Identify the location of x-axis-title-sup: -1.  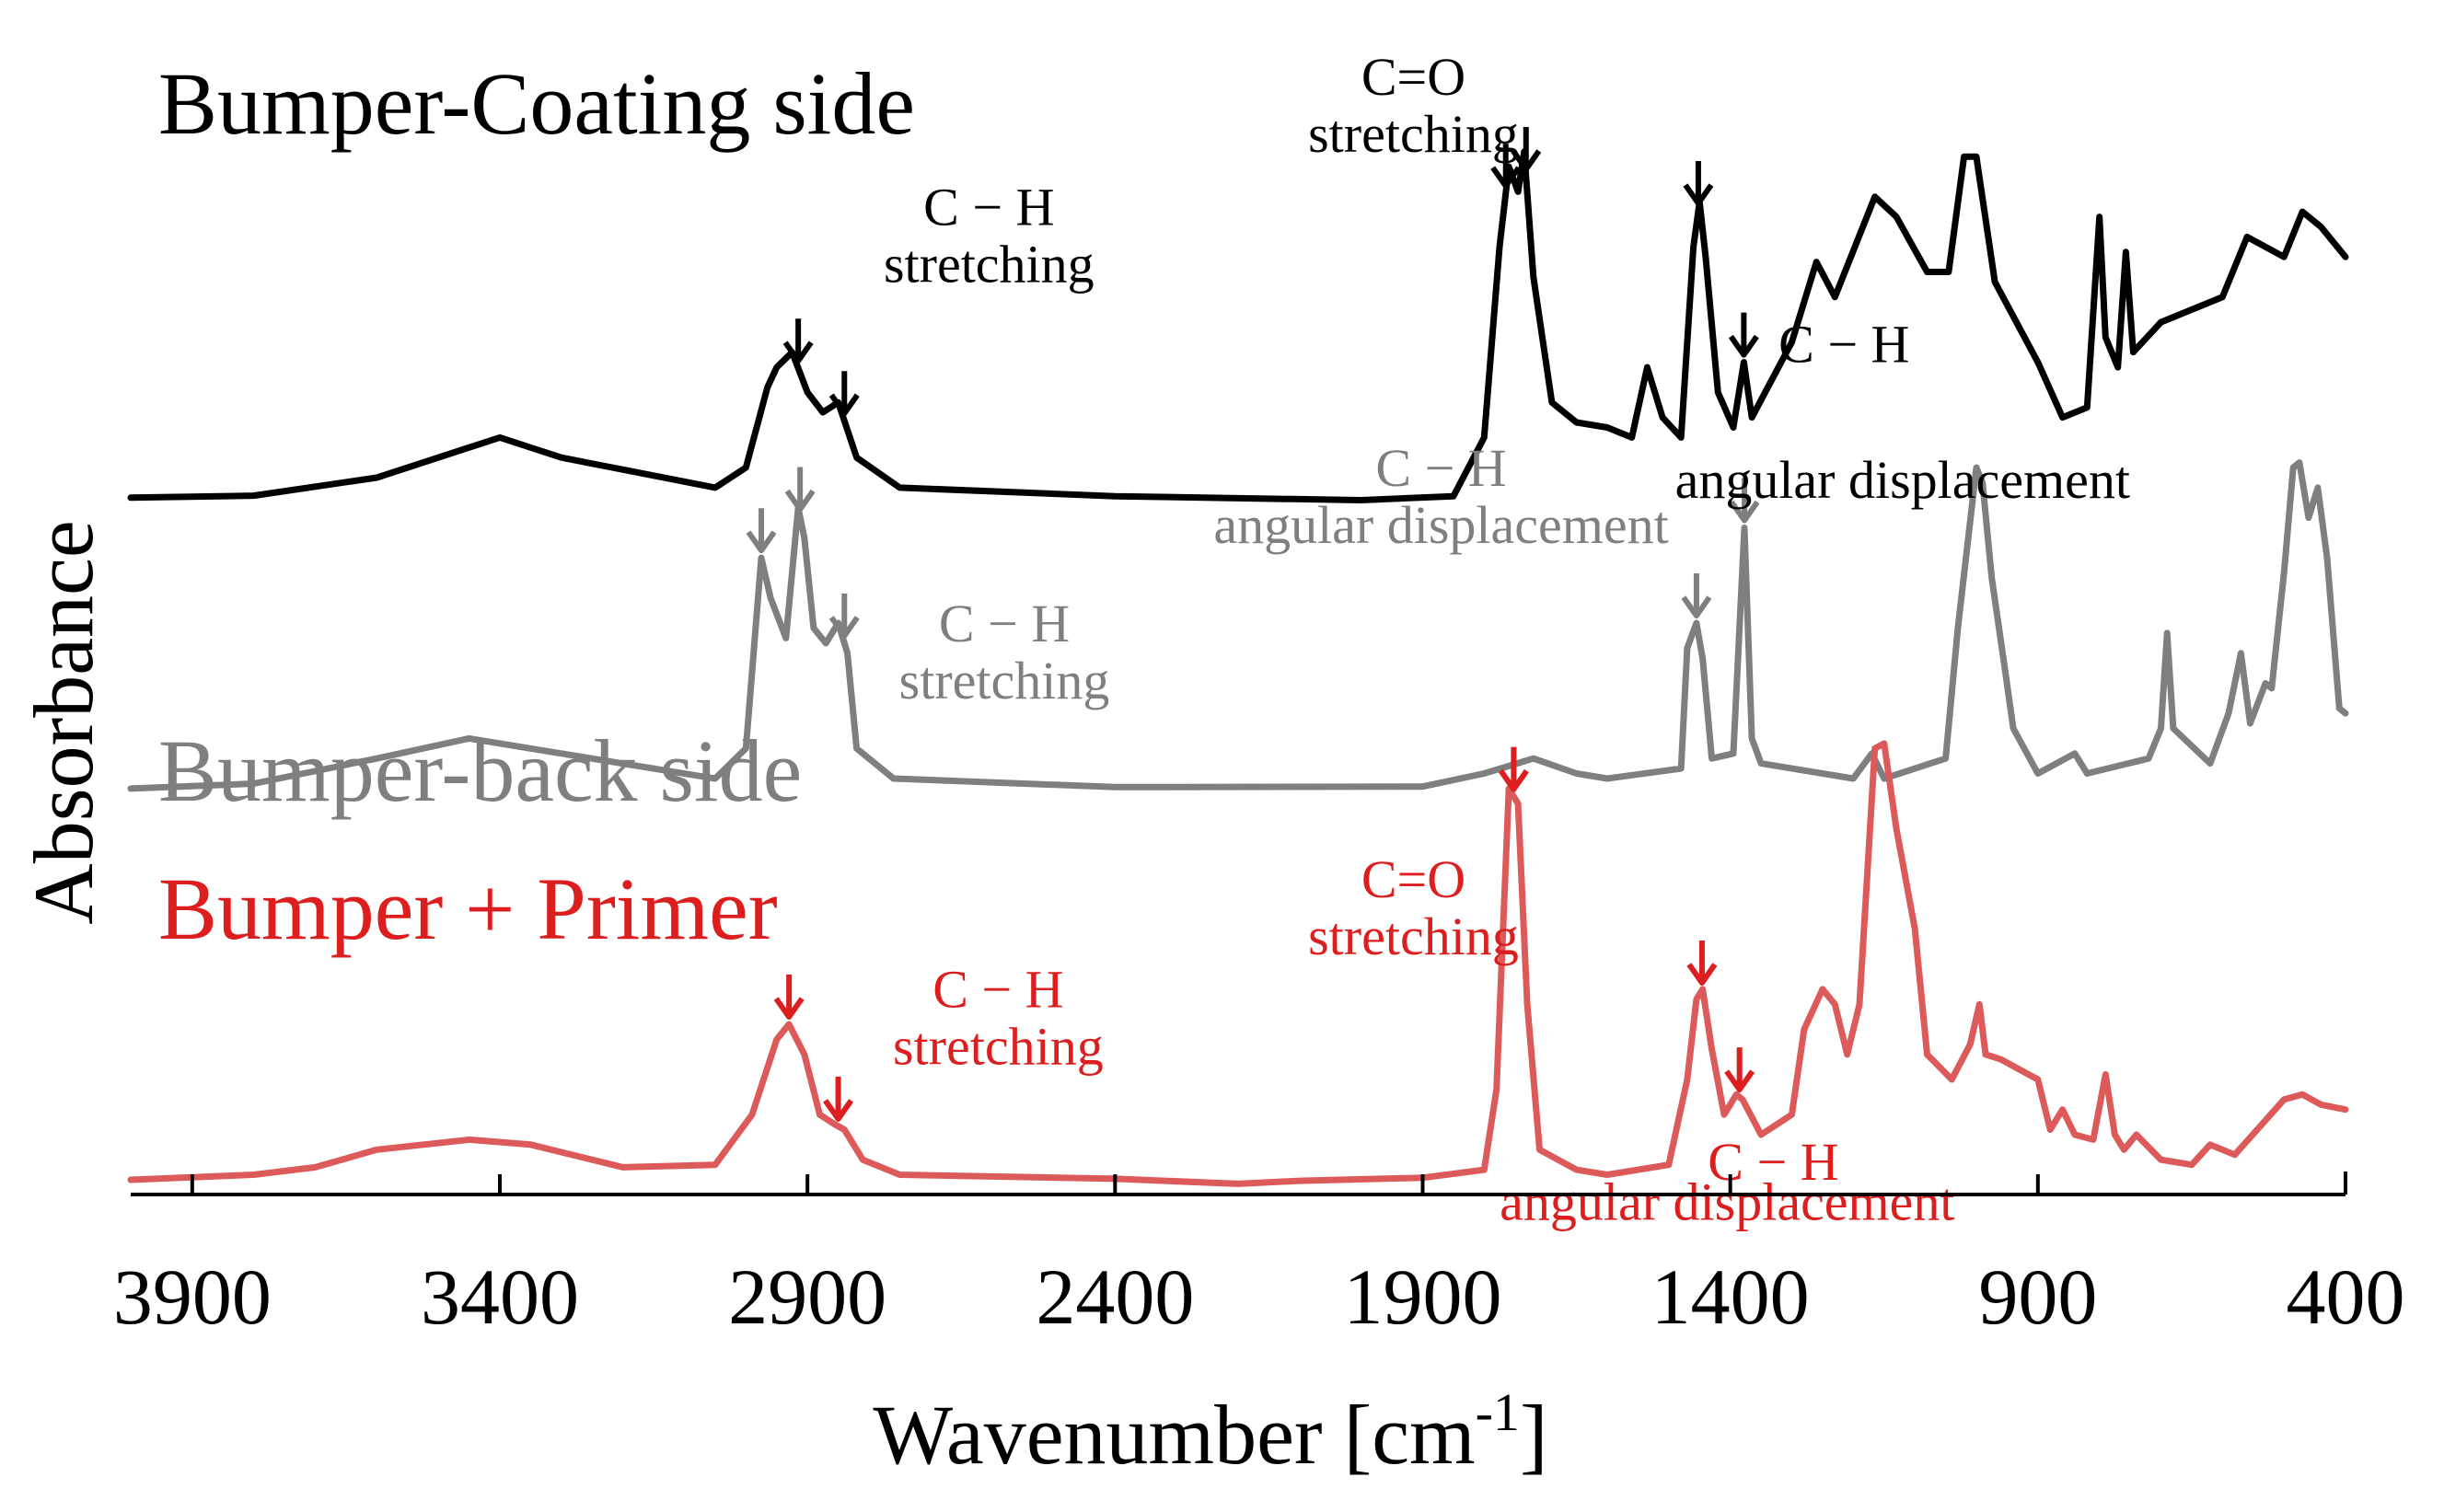
(1498, 1412).